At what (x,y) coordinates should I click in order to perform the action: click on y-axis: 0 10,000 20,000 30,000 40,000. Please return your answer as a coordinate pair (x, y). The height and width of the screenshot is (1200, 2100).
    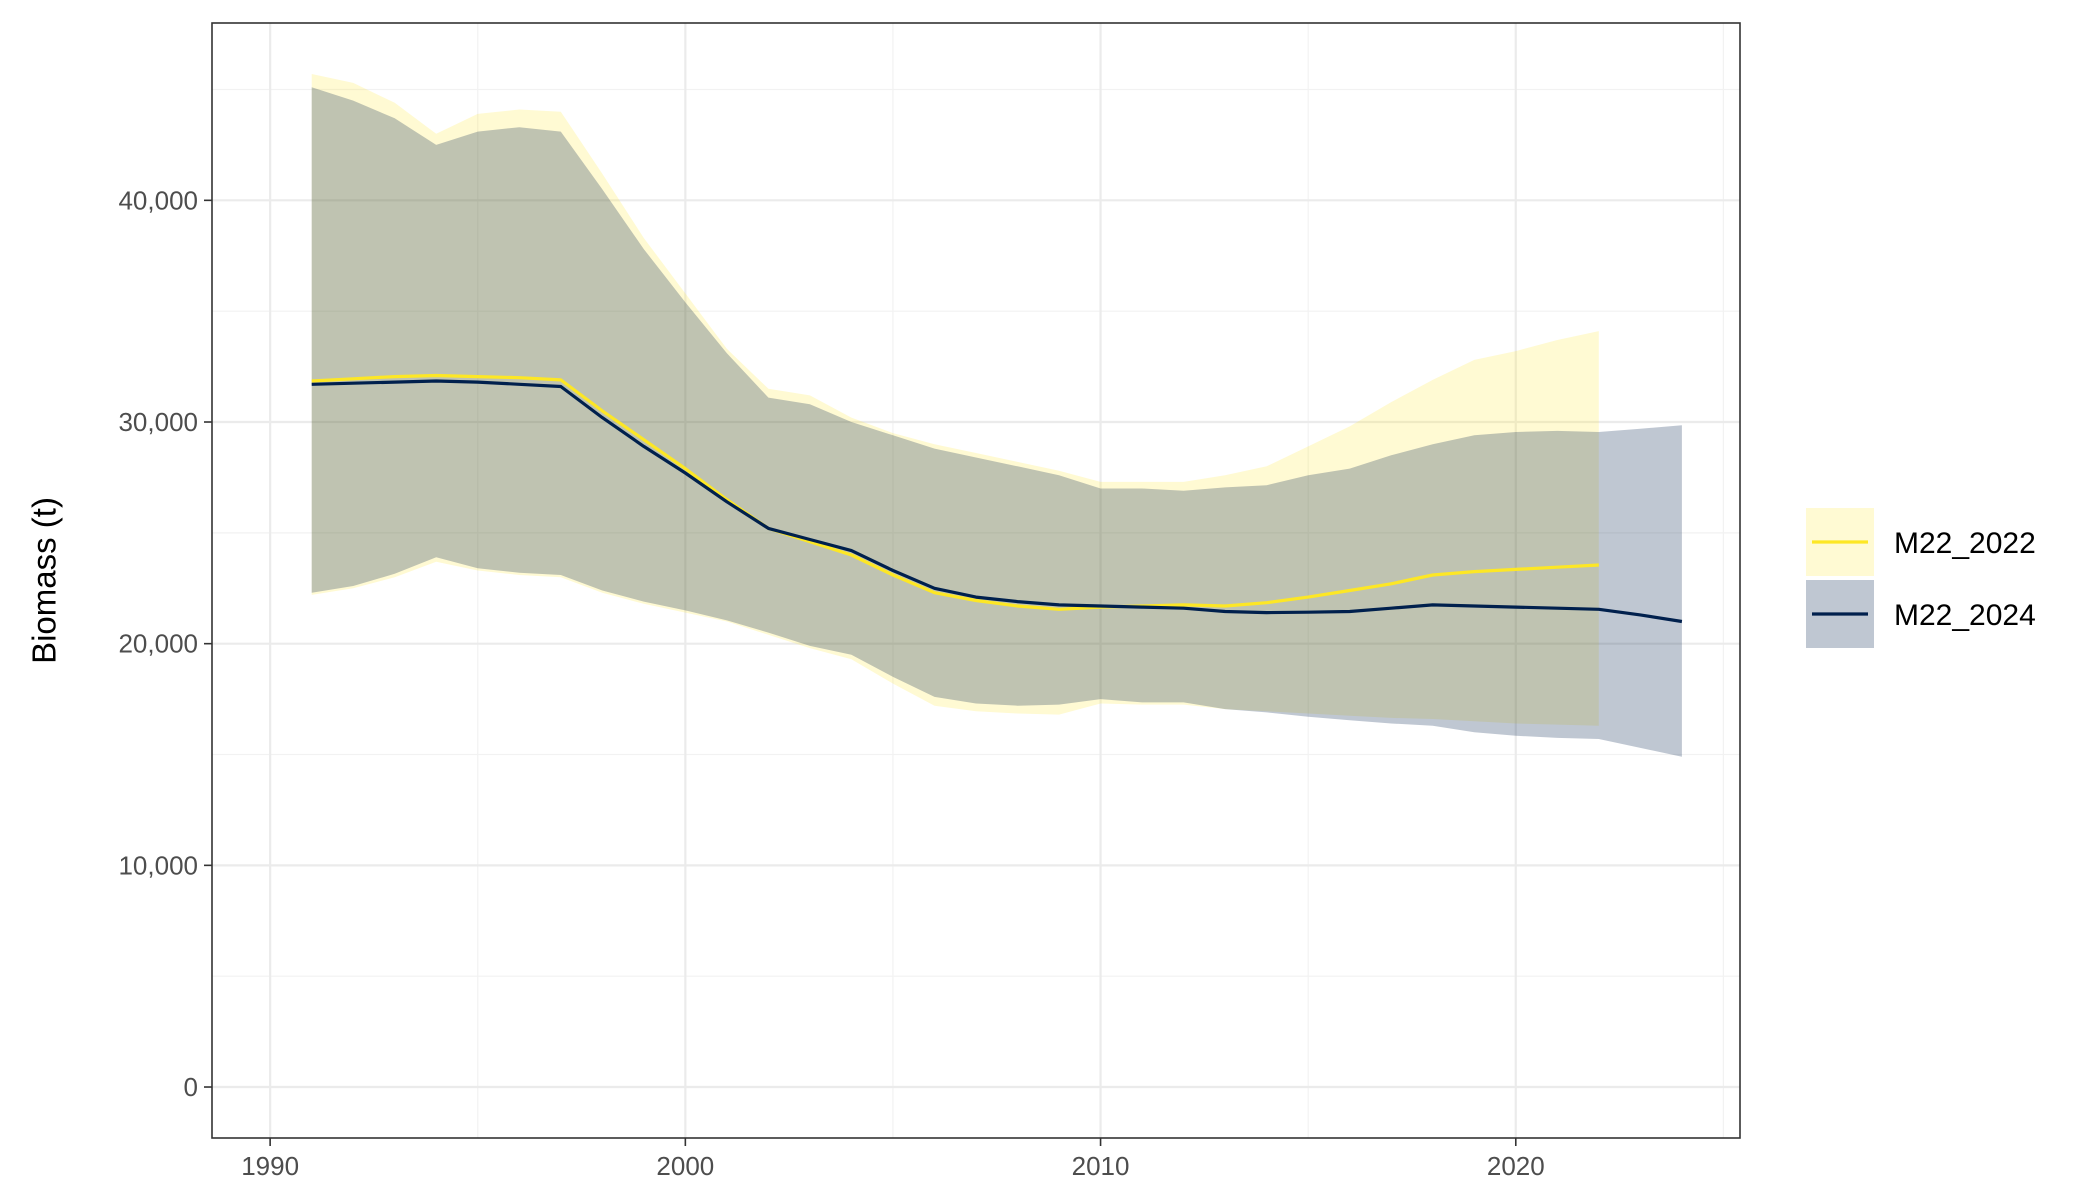
    Looking at the image, I should click on (165, 643).